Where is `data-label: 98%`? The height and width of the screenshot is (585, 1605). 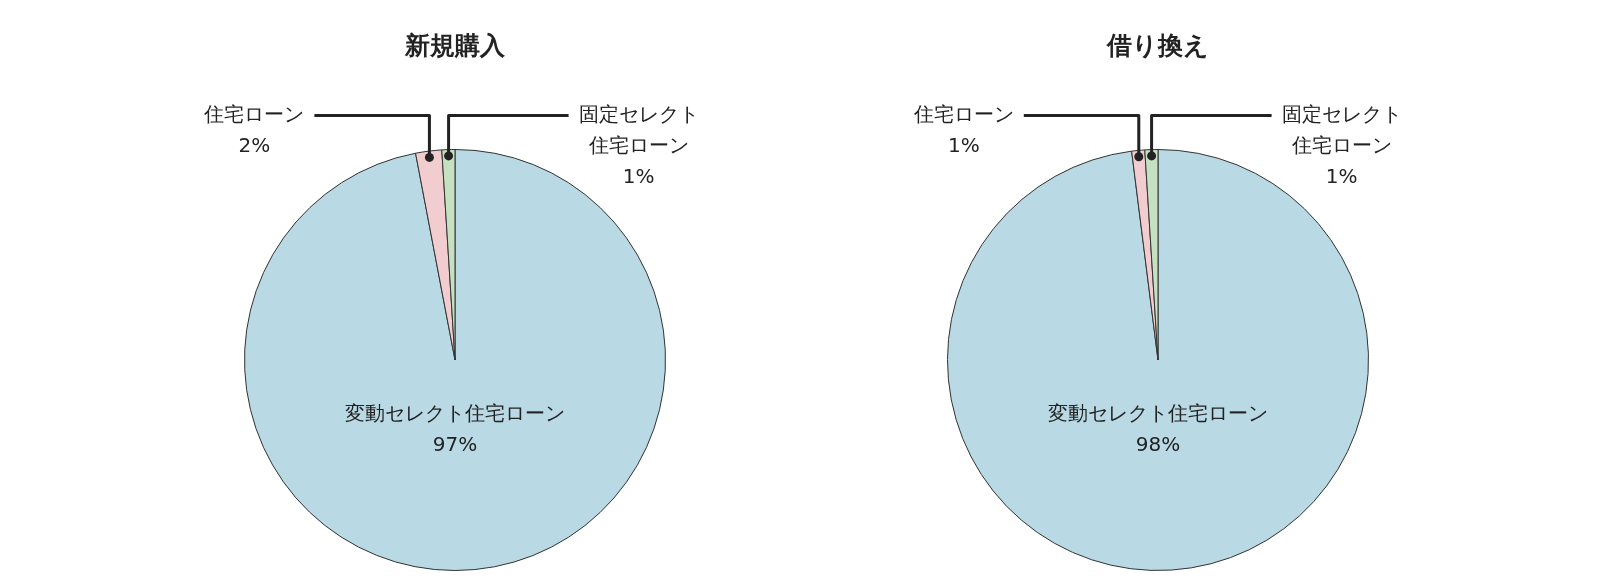 data-label: 98% is located at coordinates (1158, 443).